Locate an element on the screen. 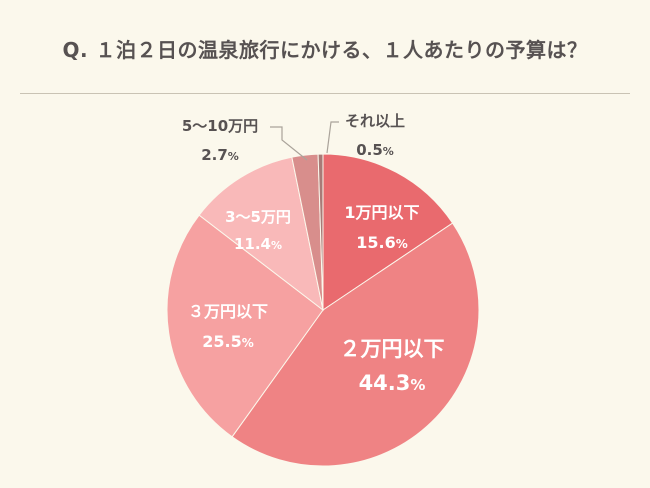  slice-category-label: それ以上 is located at coordinates (375, 121).